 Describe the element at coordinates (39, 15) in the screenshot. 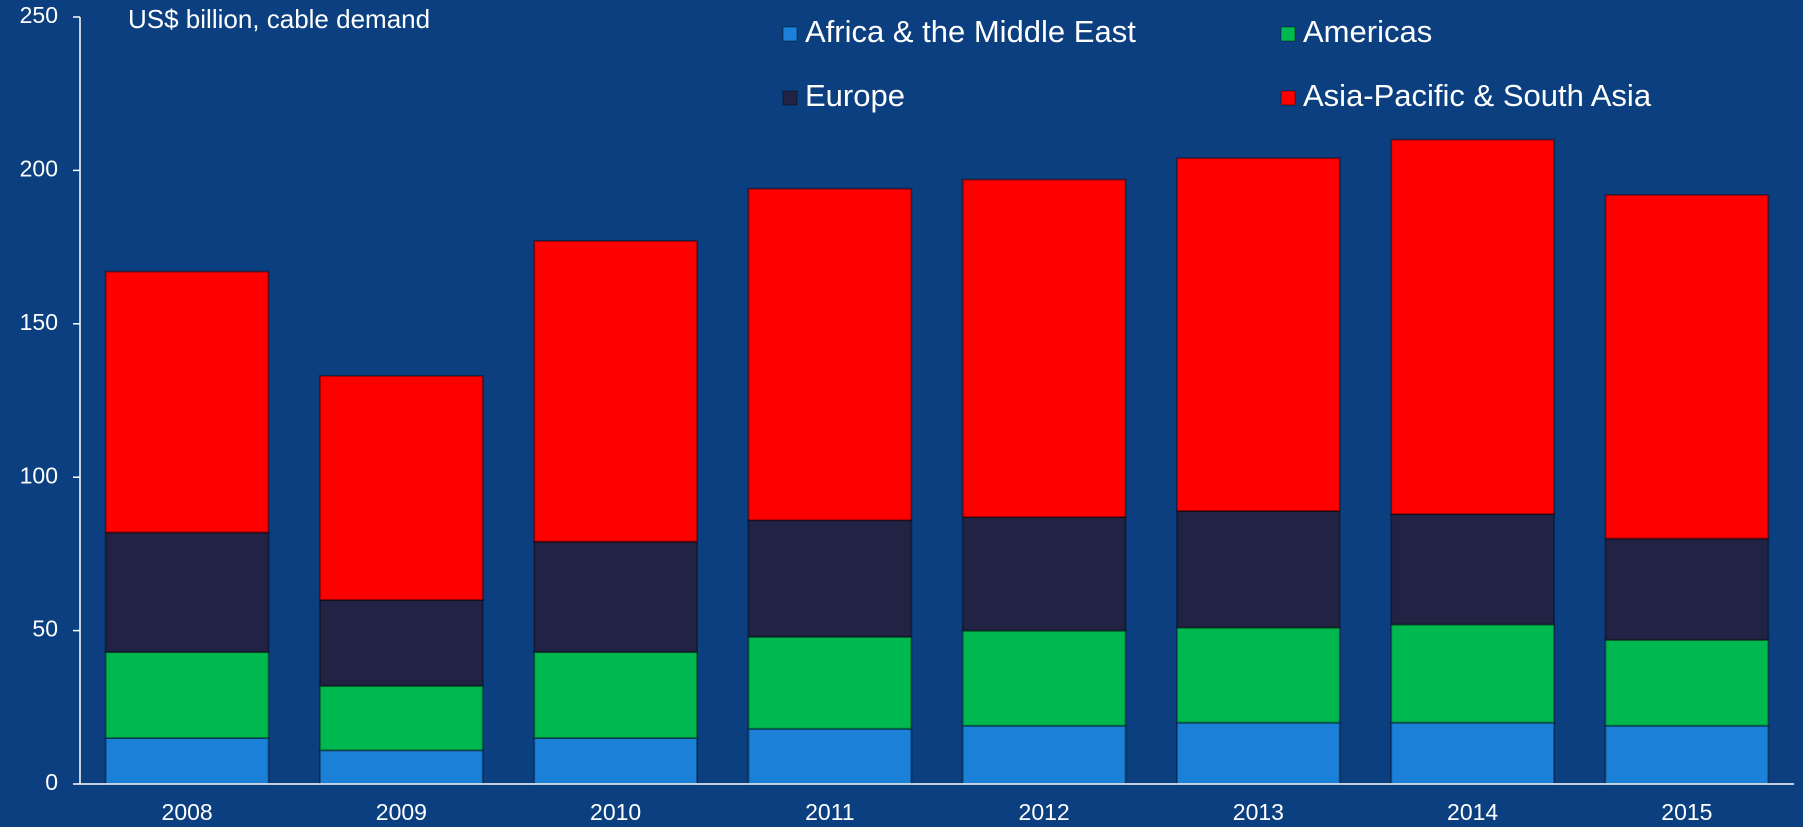

I see `y-tick-label: 250` at that location.